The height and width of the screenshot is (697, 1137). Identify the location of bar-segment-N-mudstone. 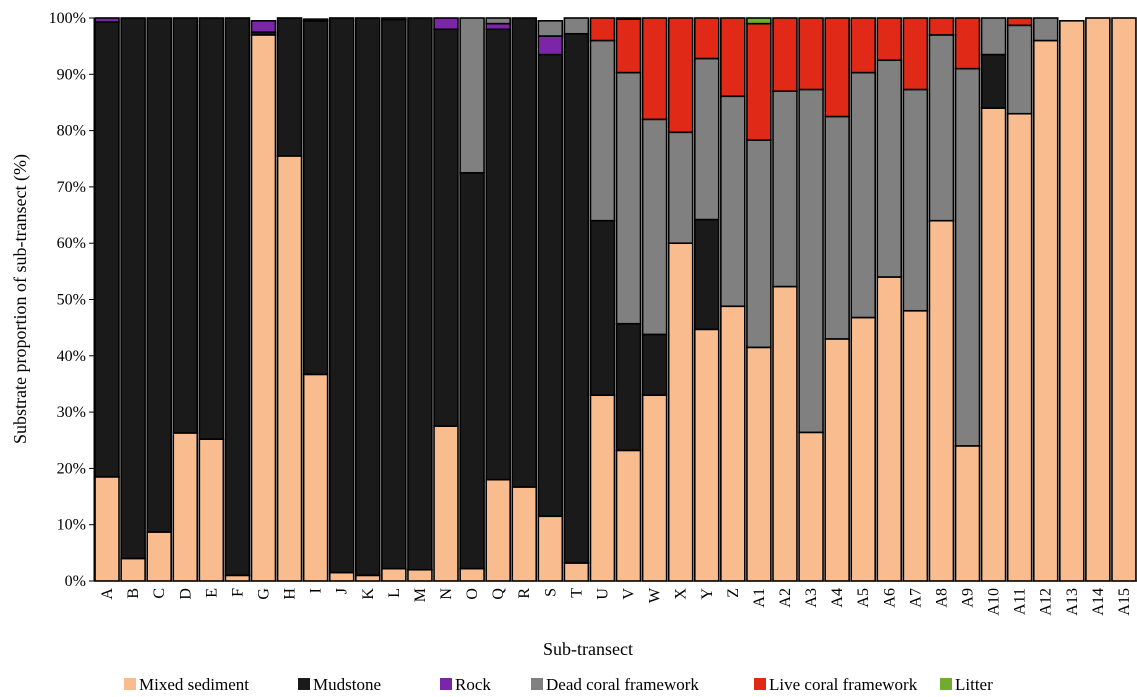
(446, 227).